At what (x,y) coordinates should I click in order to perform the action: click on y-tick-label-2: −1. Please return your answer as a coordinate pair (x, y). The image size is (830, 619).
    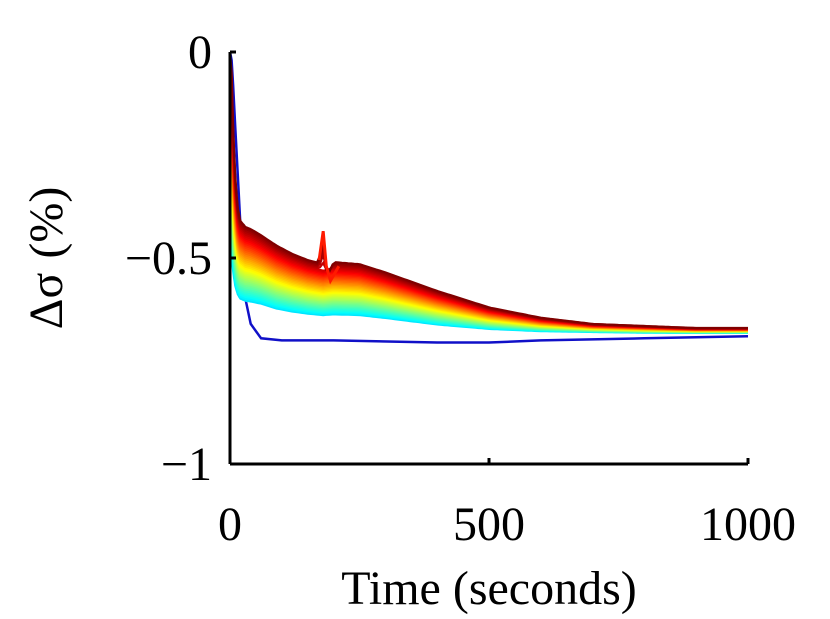
    Looking at the image, I should click on (186, 464).